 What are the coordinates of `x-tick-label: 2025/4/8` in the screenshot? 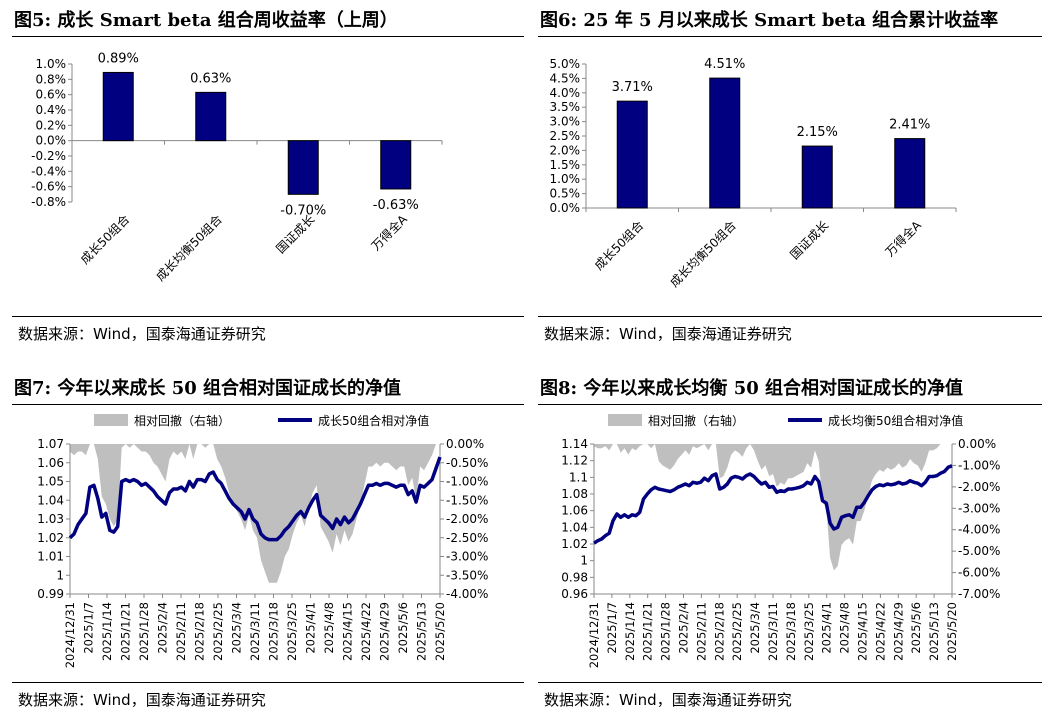 It's located at (845, 628).